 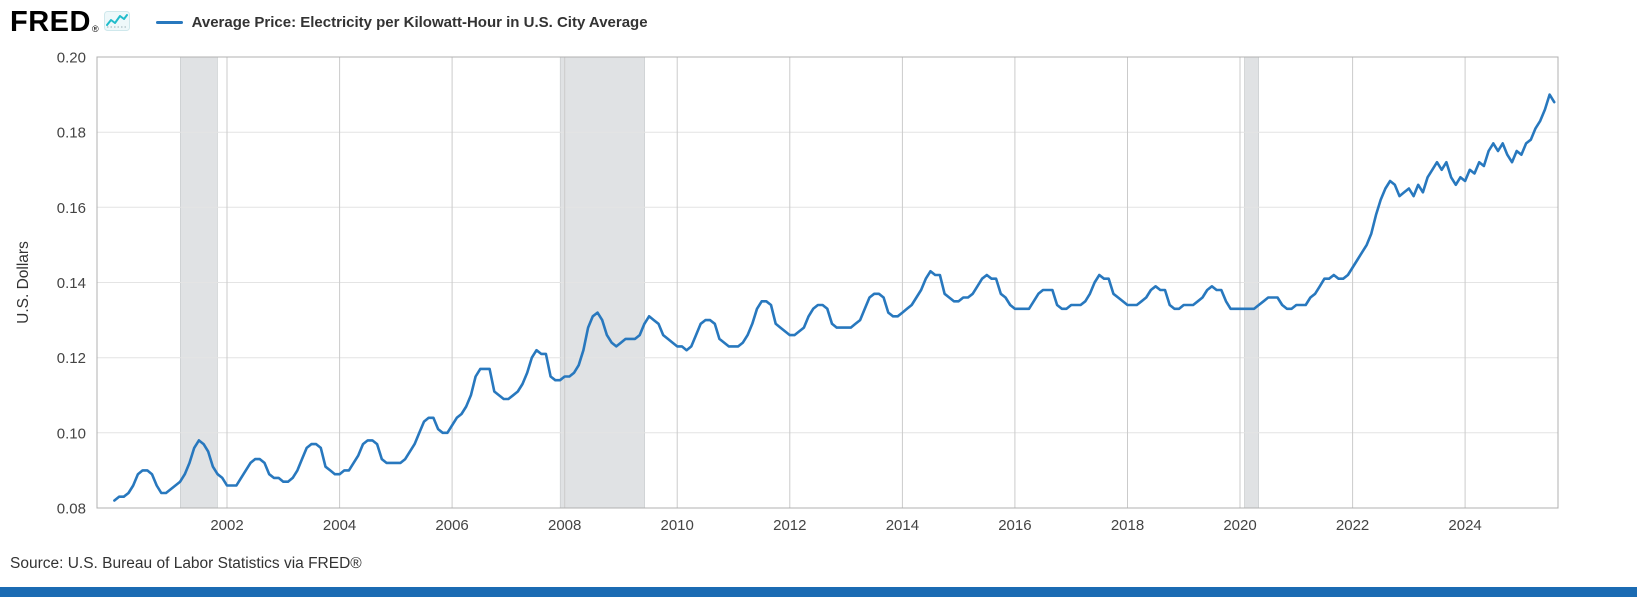 What do you see at coordinates (116, 23) in the screenshot?
I see `fred-logo-chart-icon` at bounding box center [116, 23].